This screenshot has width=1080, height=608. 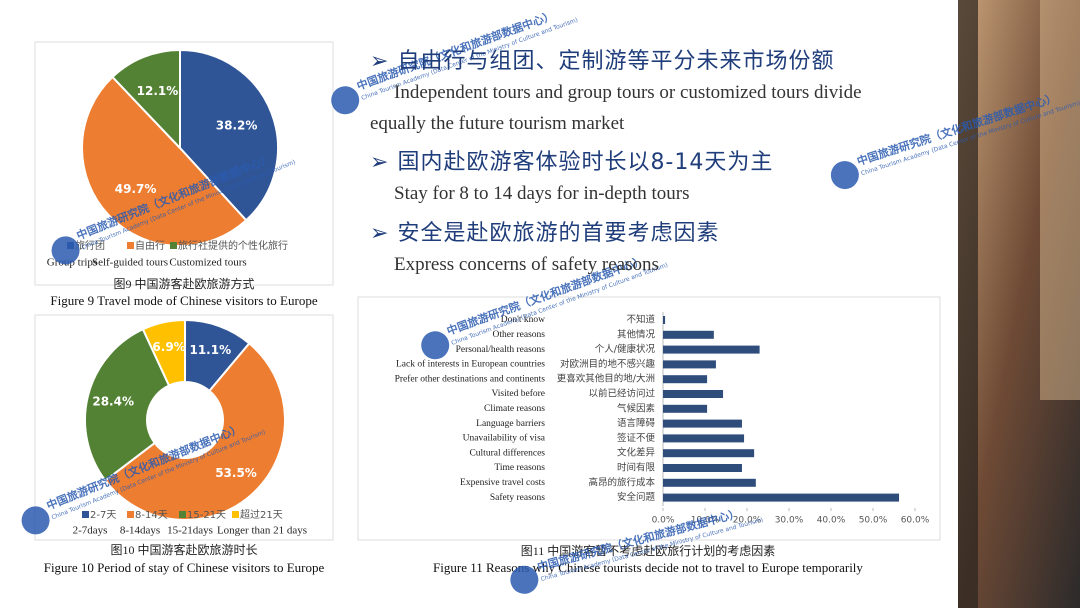 What do you see at coordinates (636, 408) in the screenshot?
I see `label: 气候因素` at bounding box center [636, 408].